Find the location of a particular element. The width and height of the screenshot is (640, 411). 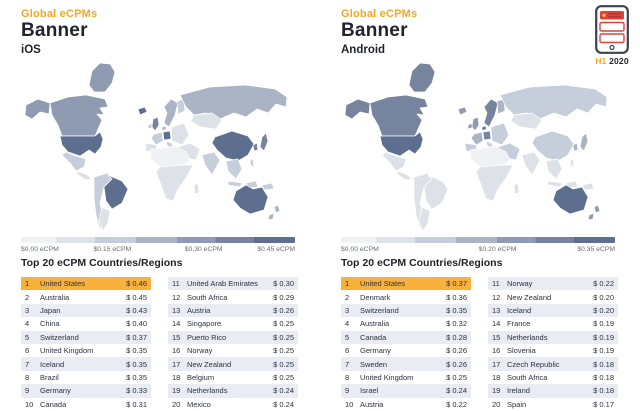

value-cell: $ 0.25 is located at coordinates (456, 377).